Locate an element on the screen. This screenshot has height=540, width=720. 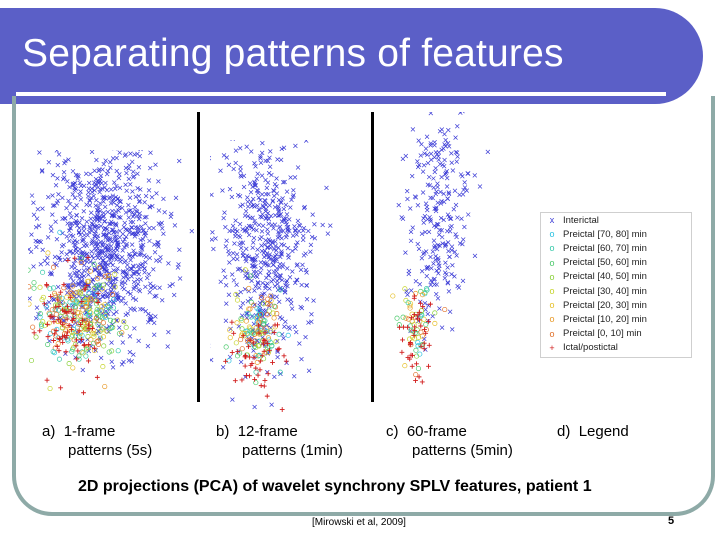
legend-item: o Preictal [70, 80] min is located at coordinates (616, 234).